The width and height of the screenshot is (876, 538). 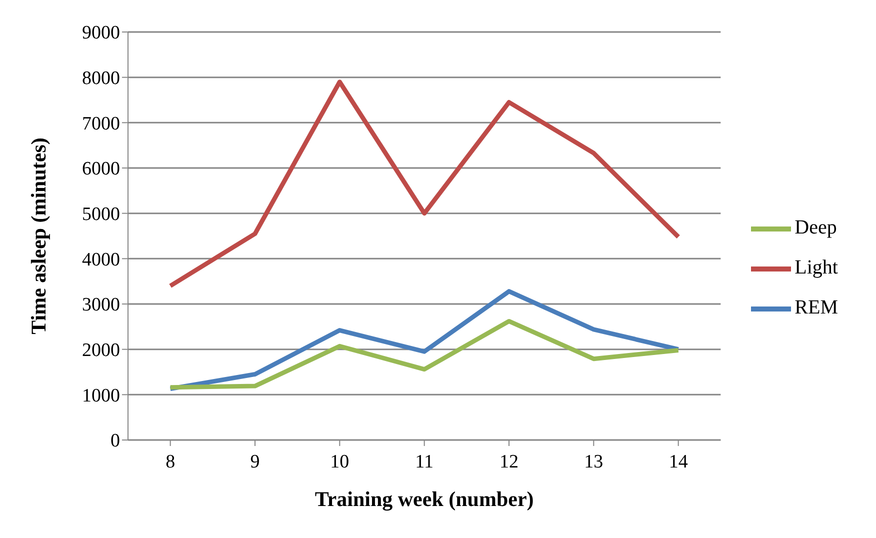 What do you see at coordinates (115, 441) in the screenshot?
I see `y-tick-label: 0` at bounding box center [115, 441].